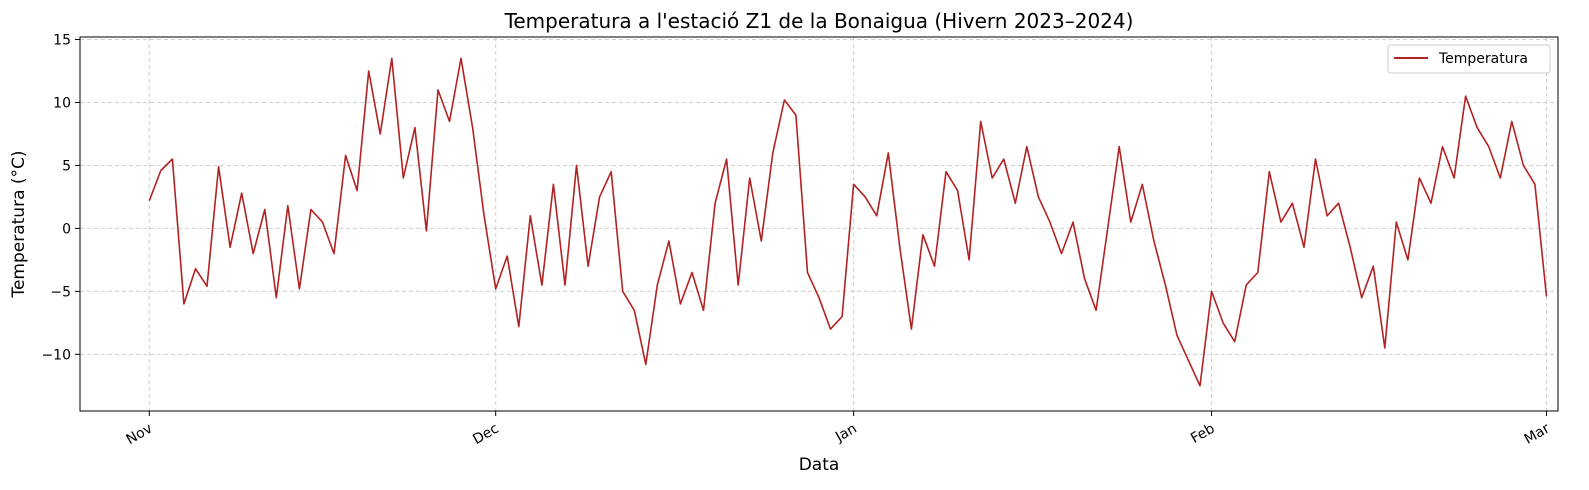 Image resolution: width=1589 pixels, height=490 pixels. I want to click on y-tick-label: 15, so click(62, 41).